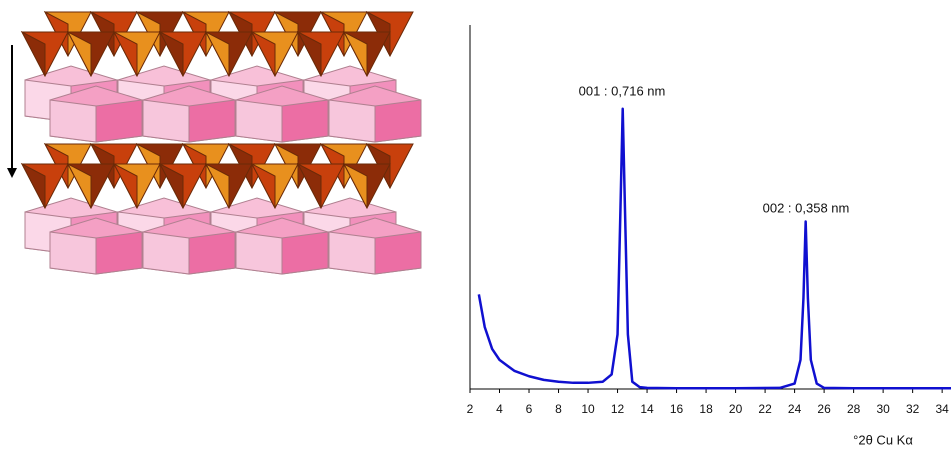 This screenshot has width=951, height=459. I want to click on x-tick-label: 22, so click(765, 409).